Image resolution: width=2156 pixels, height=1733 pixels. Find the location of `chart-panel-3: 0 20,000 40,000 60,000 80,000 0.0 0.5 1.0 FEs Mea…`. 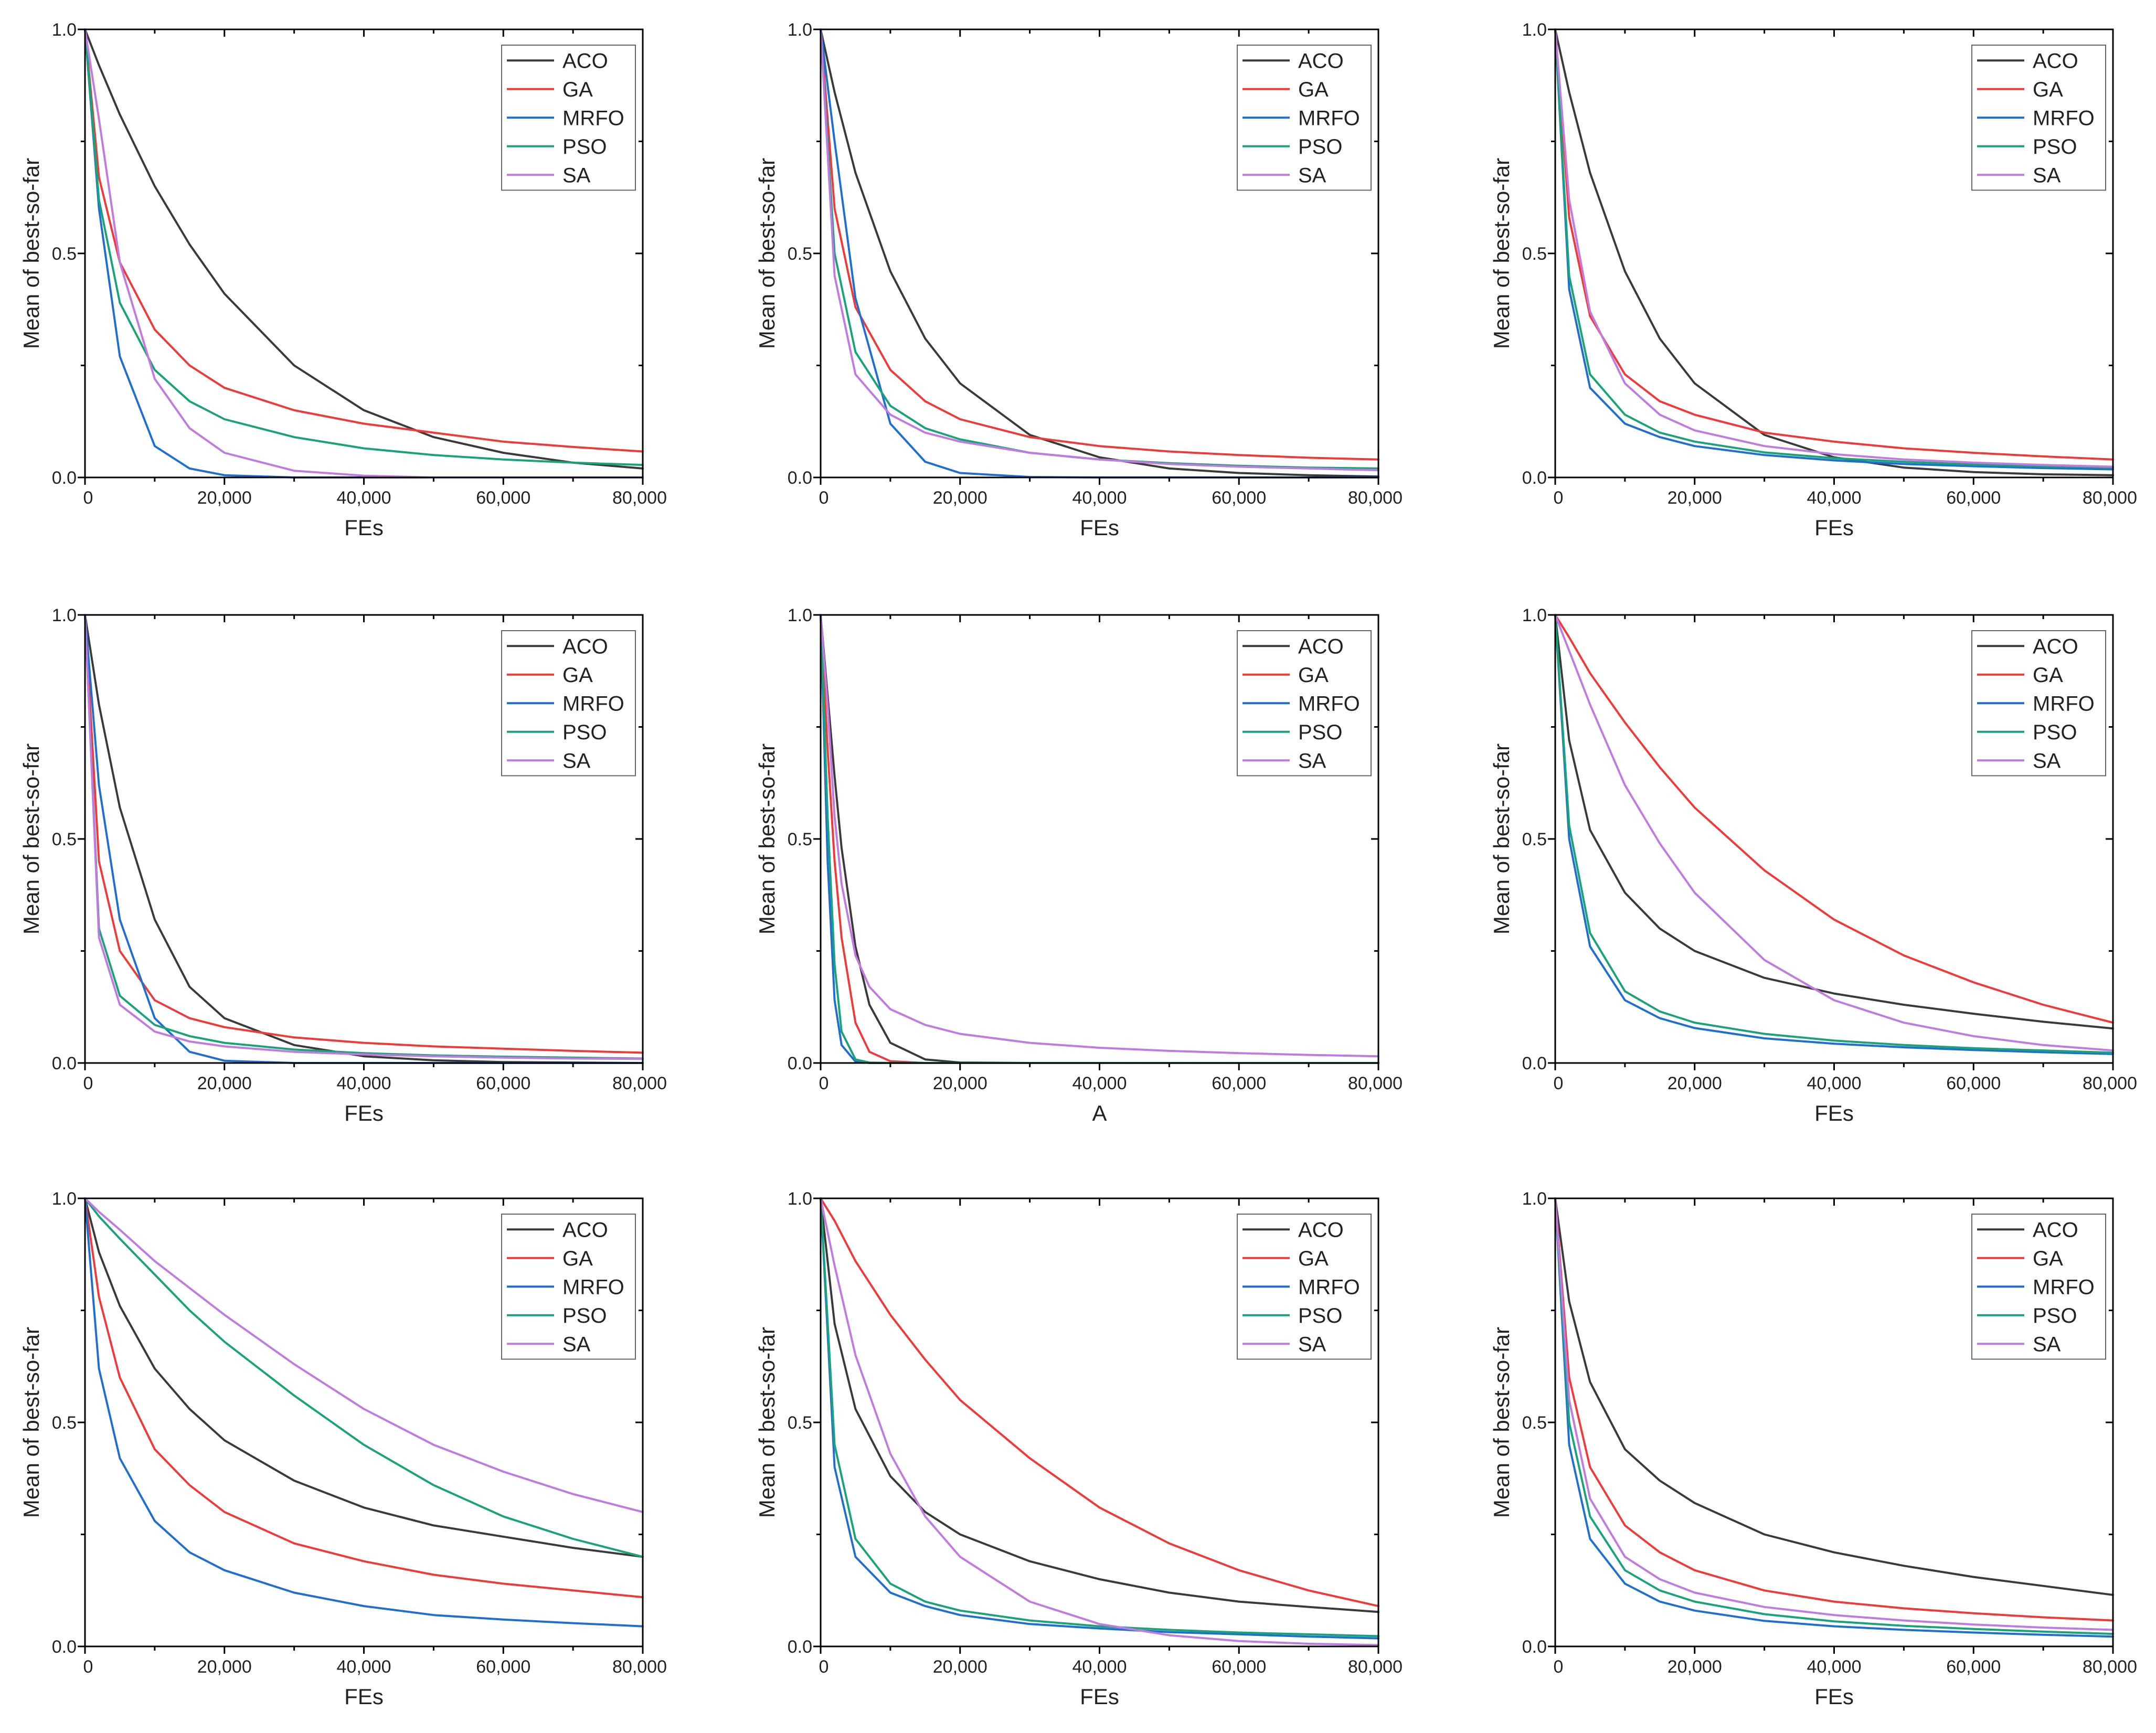

chart-panel-3: 0 20,000 40,000 60,000 80,000 0.0 0.5 1.0 FEs Mea… is located at coordinates (1813, 280).